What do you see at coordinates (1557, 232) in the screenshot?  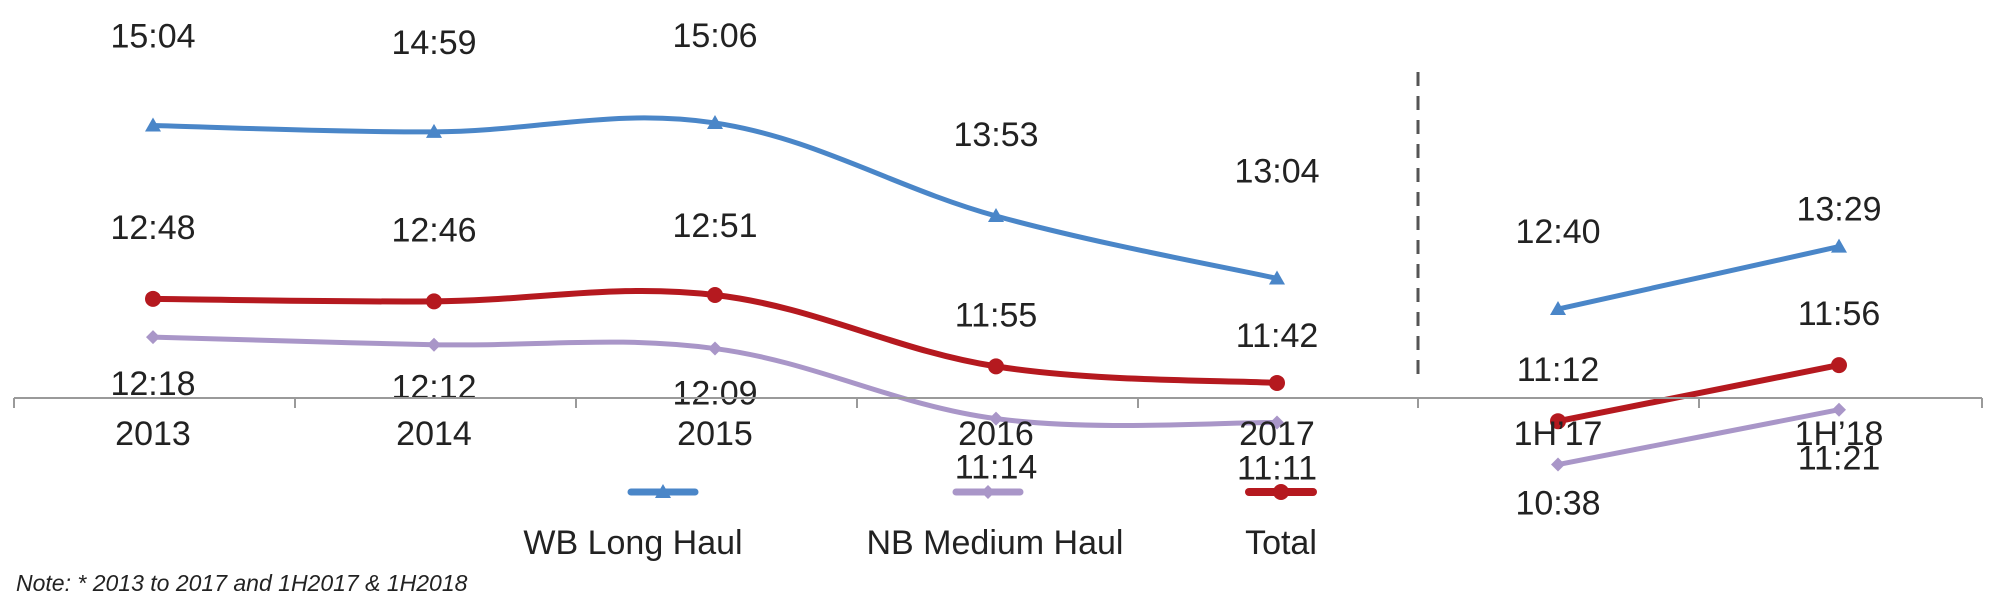 I see `data-label-wb-long-haul: 12:40` at bounding box center [1557, 232].